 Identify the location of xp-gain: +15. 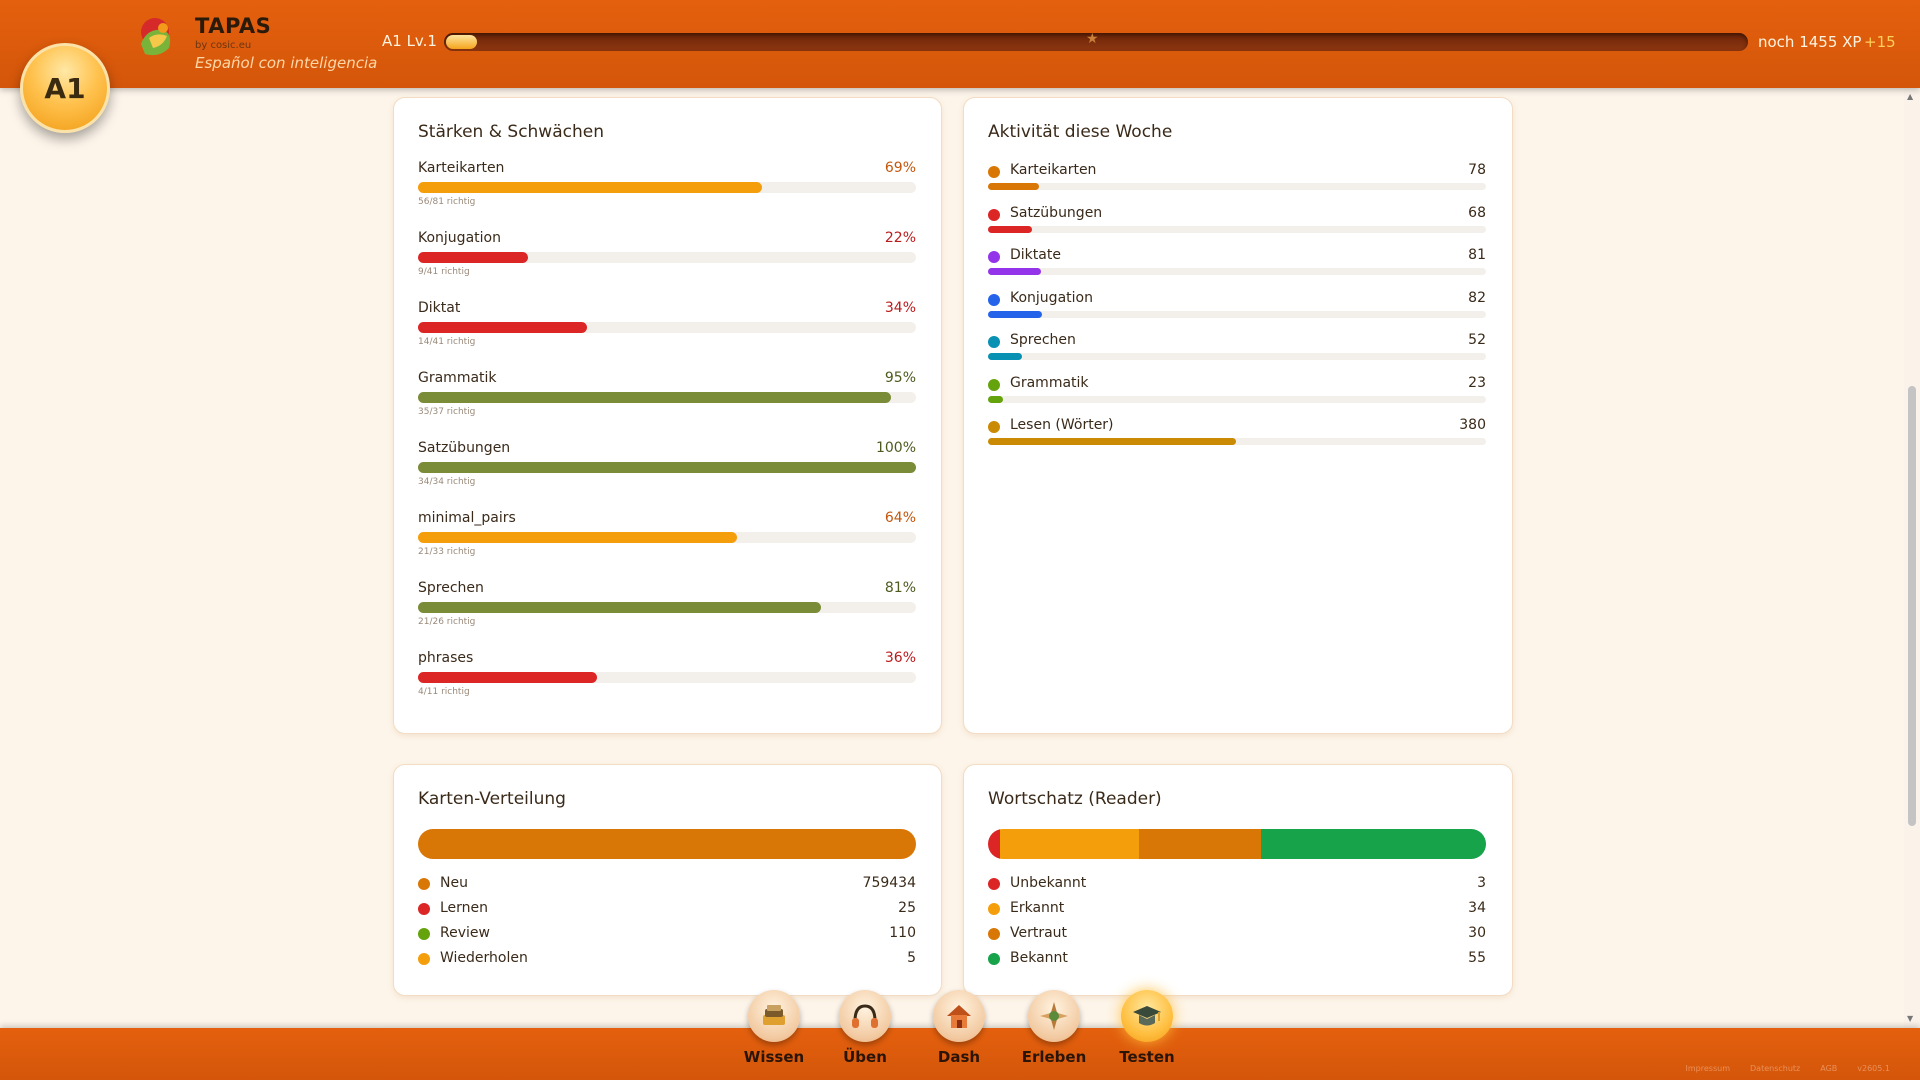
(1880, 42).